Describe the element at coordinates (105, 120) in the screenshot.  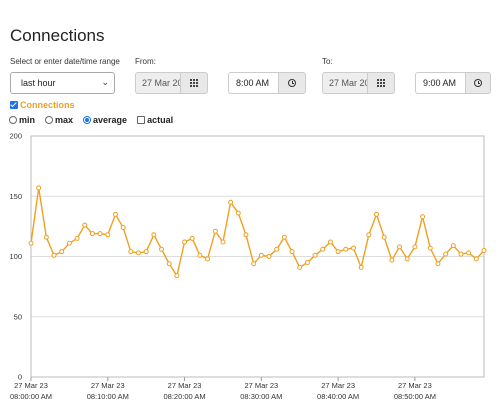
I see `option-average: average` at that location.